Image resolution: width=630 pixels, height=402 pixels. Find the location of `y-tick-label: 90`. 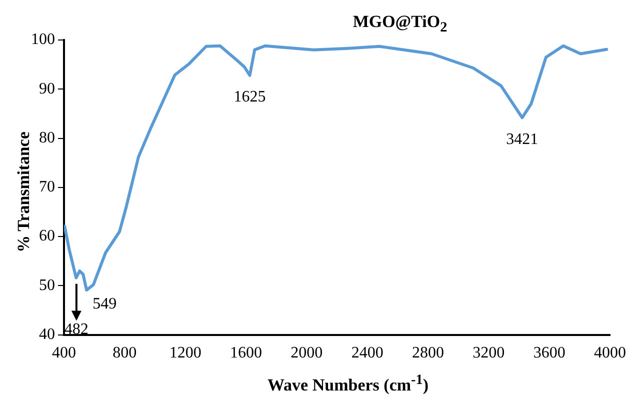

y-tick-label: 90 is located at coordinates (47, 89).